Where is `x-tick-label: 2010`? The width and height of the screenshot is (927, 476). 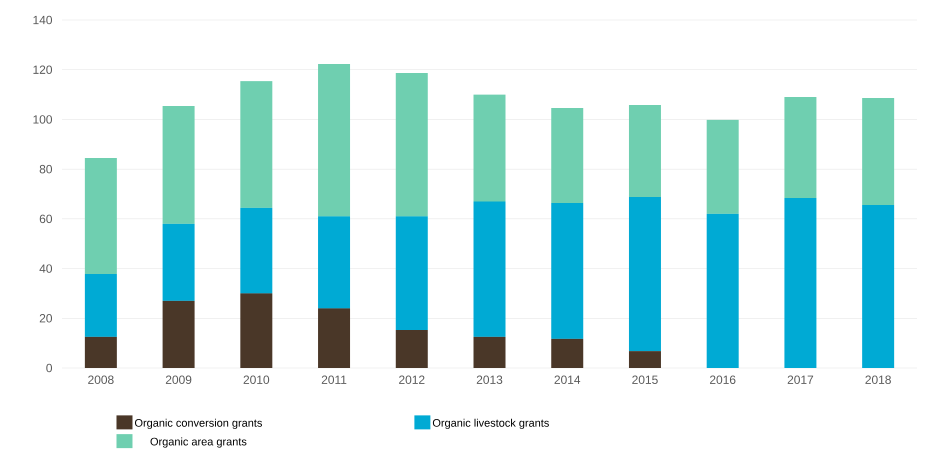
x-tick-label: 2010 is located at coordinates (257, 380).